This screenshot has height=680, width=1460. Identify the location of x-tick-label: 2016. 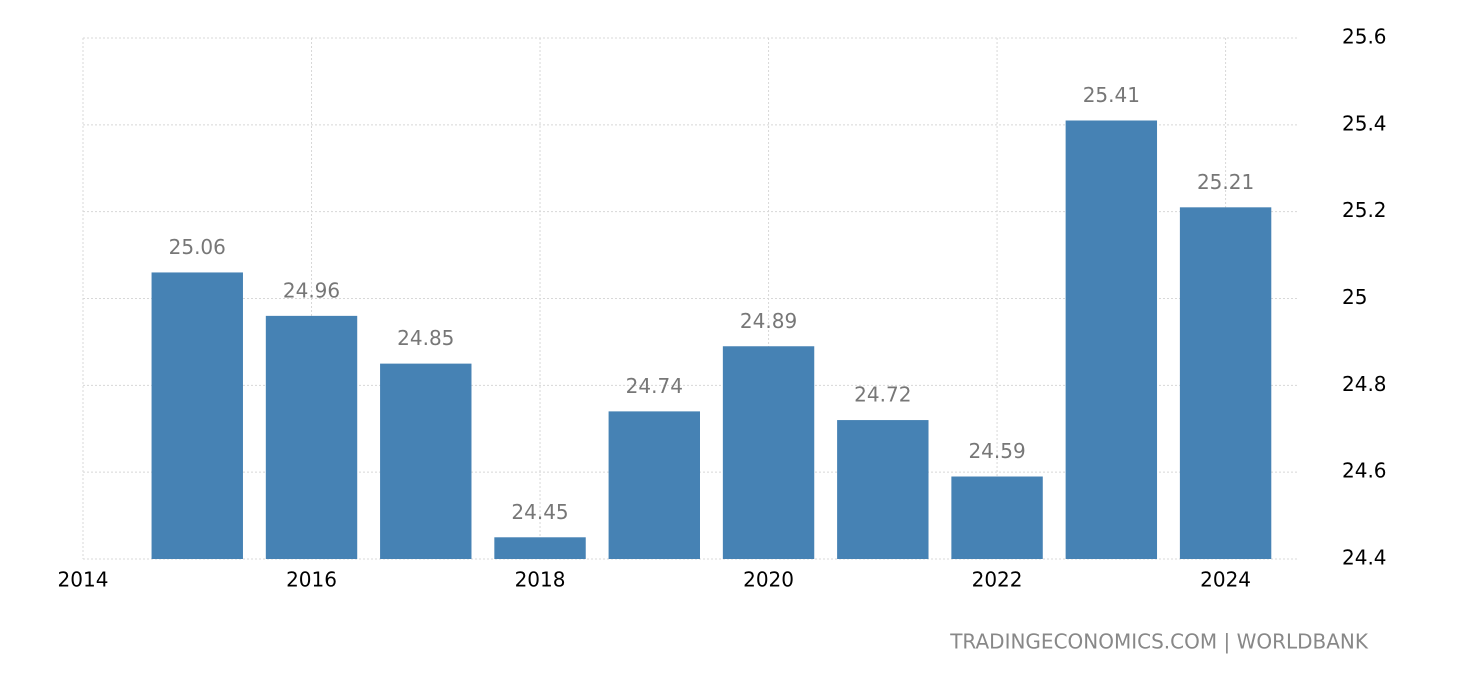
(311, 580).